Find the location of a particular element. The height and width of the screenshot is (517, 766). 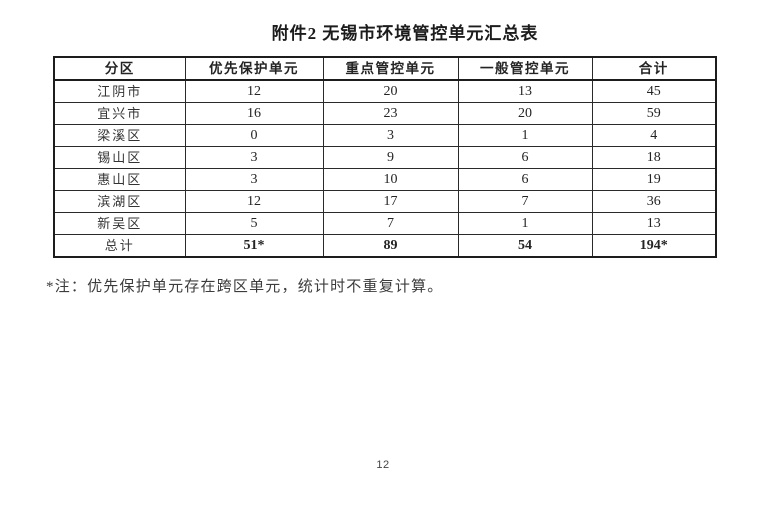

value-cell: 4 is located at coordinates (654, 135).